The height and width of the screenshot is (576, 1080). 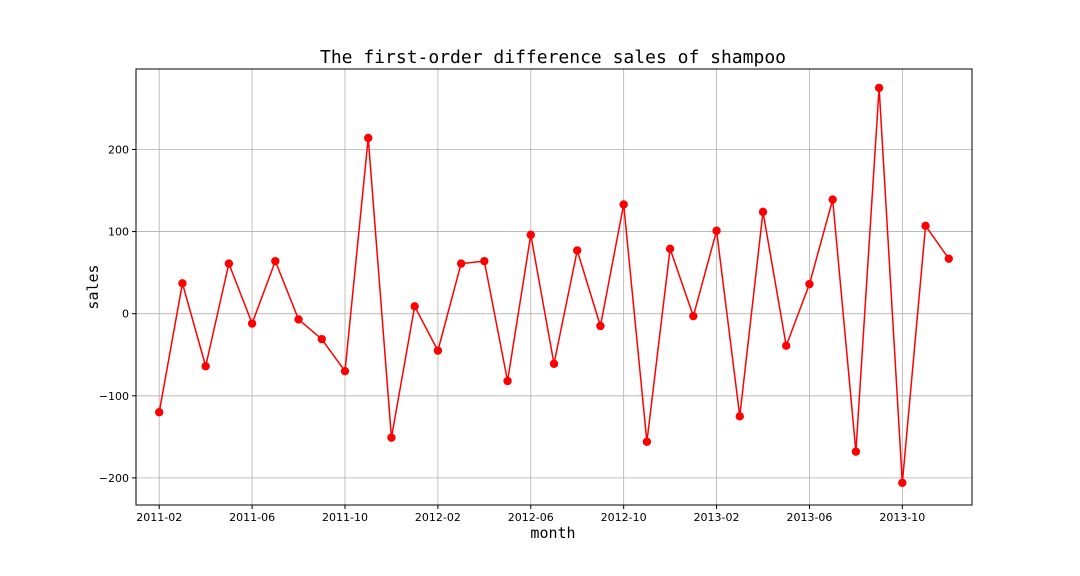 What do you see at coordinates (624, 517) in the screenshot?
I see `x-tick-label: 2012-10` at bounding box center [624, 517].